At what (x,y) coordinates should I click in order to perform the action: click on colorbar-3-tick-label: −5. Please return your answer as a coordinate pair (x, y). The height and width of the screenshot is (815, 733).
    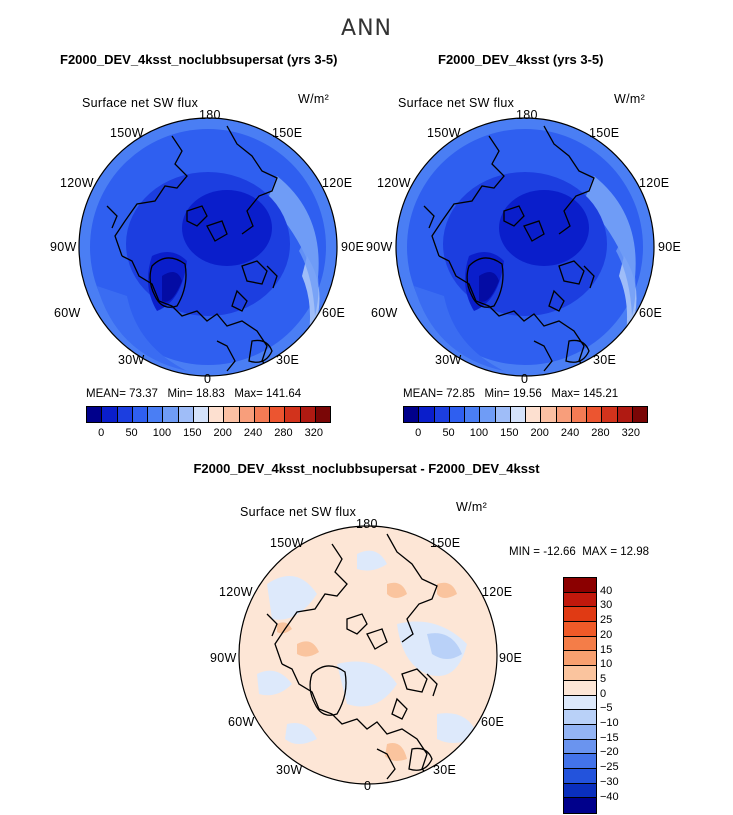
    Looking at the image, I should click on (606, 708).